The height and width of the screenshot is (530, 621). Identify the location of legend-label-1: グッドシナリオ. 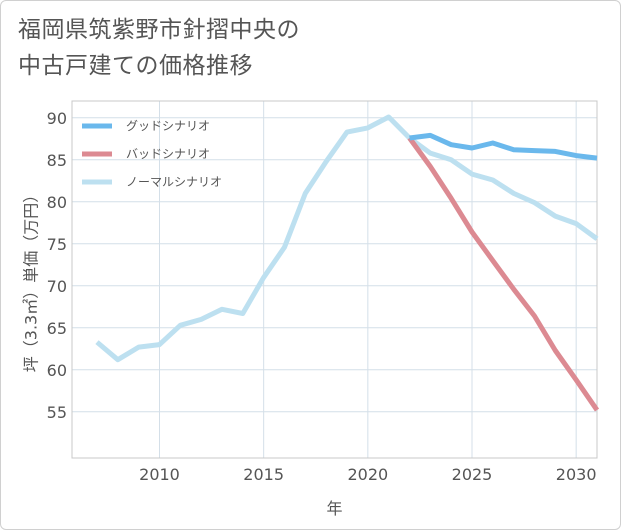
(168, 126).